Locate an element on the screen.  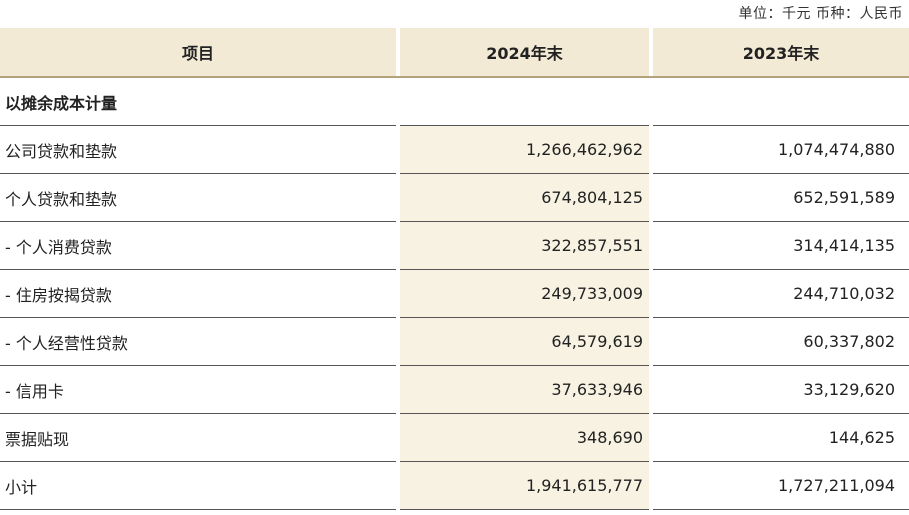
row-item: - 信用卡 is located at coordinates (198, 390).